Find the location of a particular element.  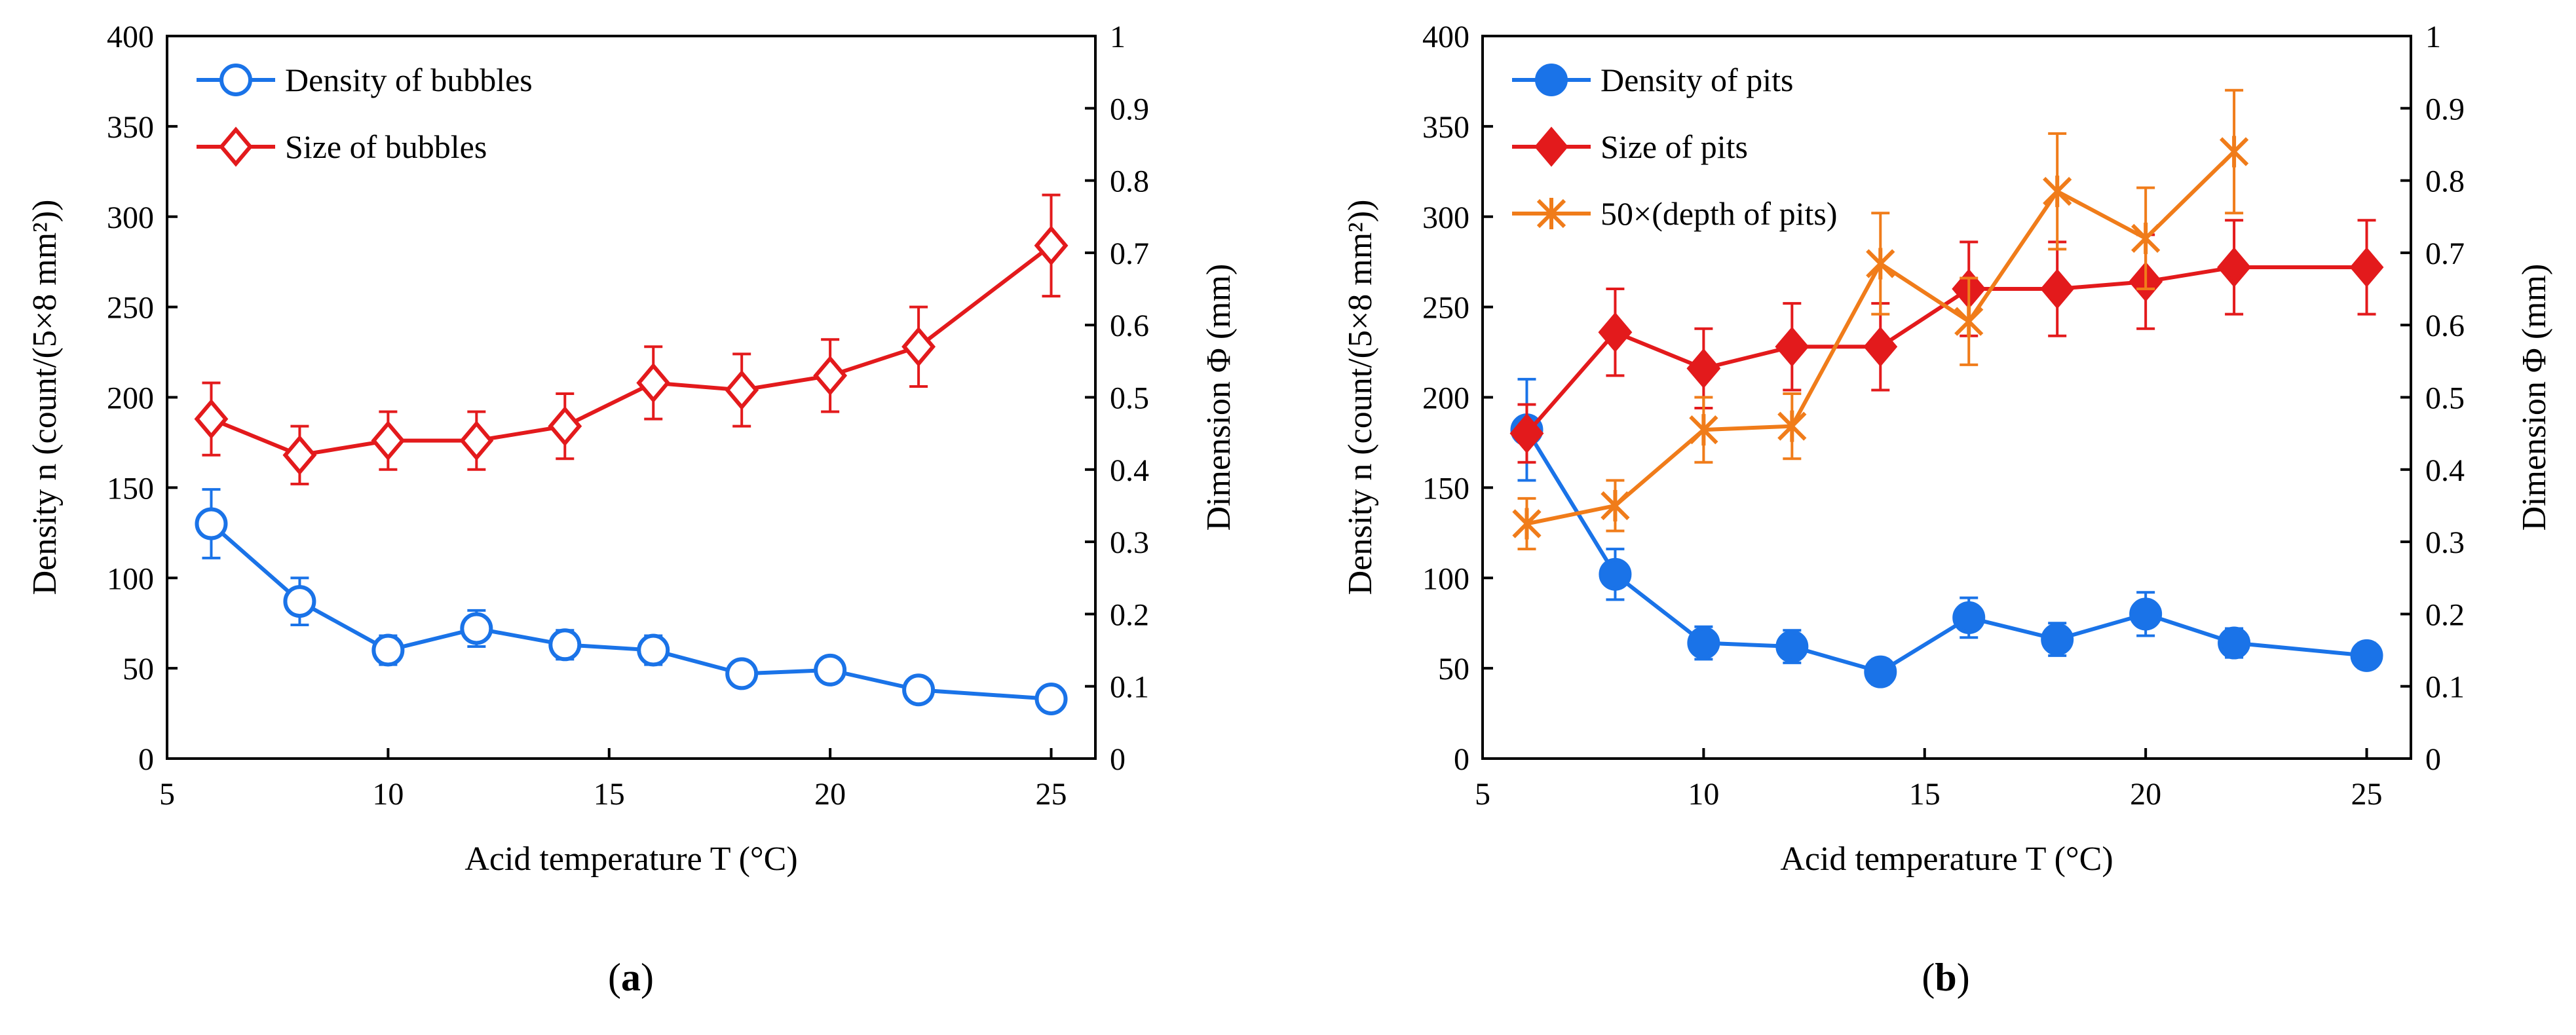

legend-label: Size of pits is located at coordinates (1674, 146).